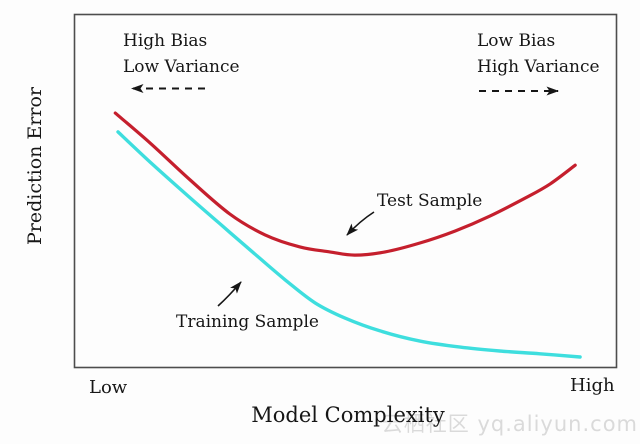 The height and width of the screenshot is (444, 640). What do you see at coordinates (35, 166) in the screenshot?
I see `y-axis-label: Prediction Error` at bounding box center [35, 166].